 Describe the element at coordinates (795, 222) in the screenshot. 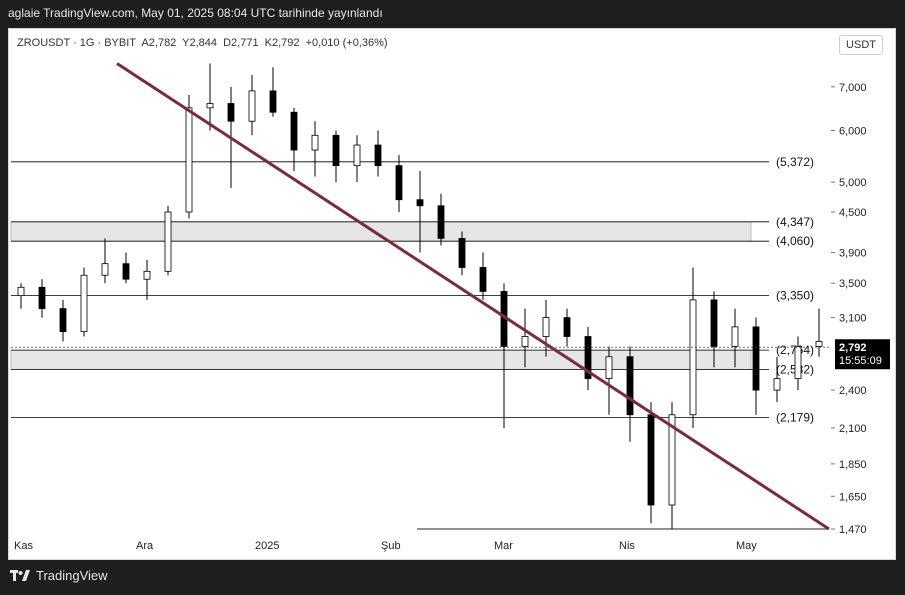

I see `level-label-1: (4,347)` at that location.